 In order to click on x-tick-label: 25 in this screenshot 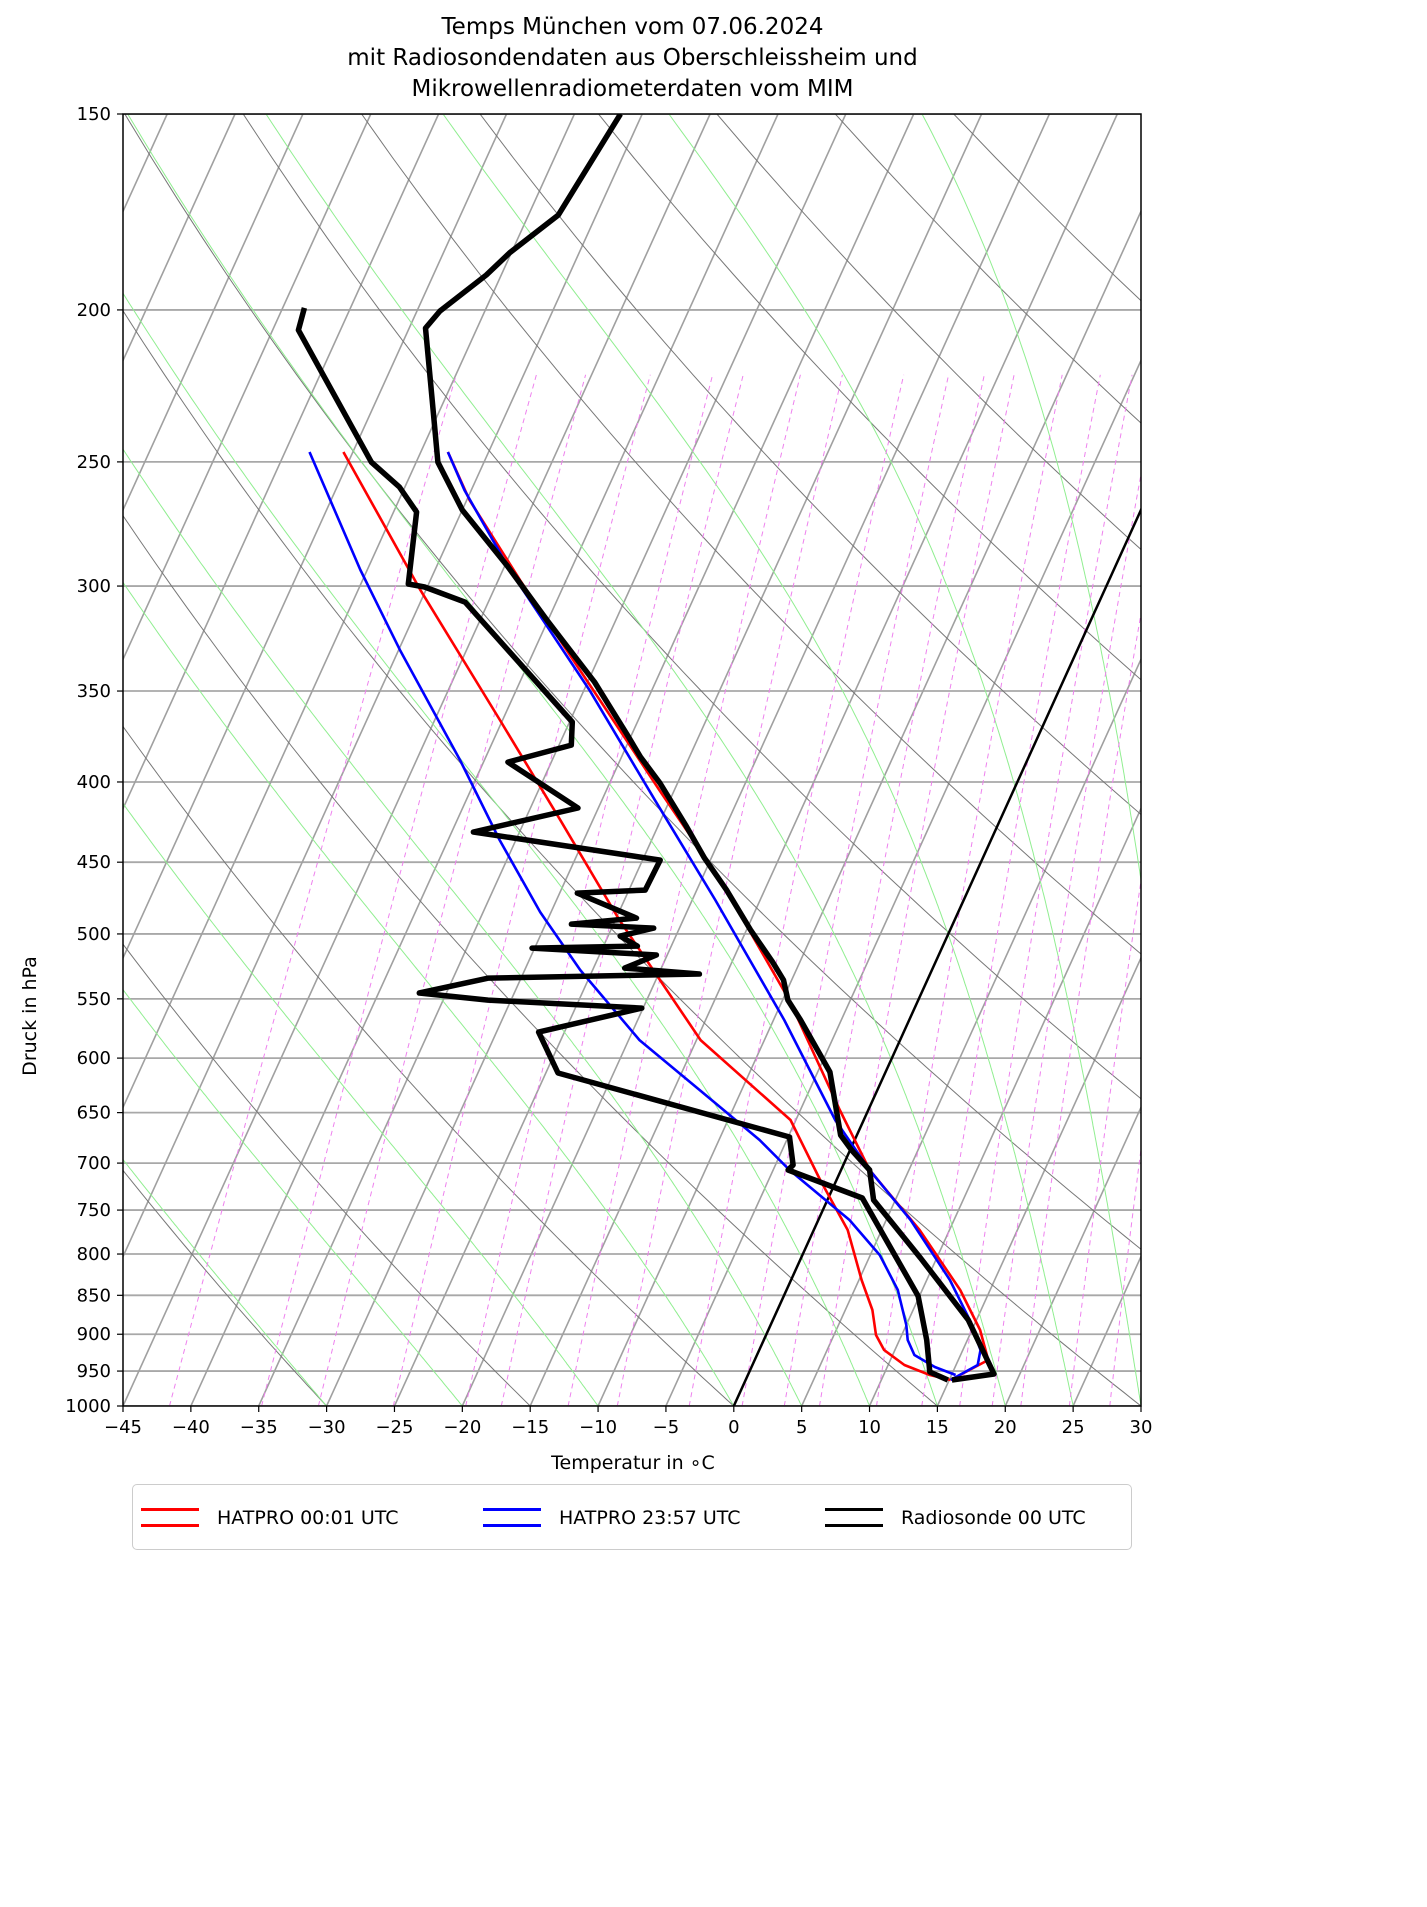, I will do `click(1073, 1427)`.